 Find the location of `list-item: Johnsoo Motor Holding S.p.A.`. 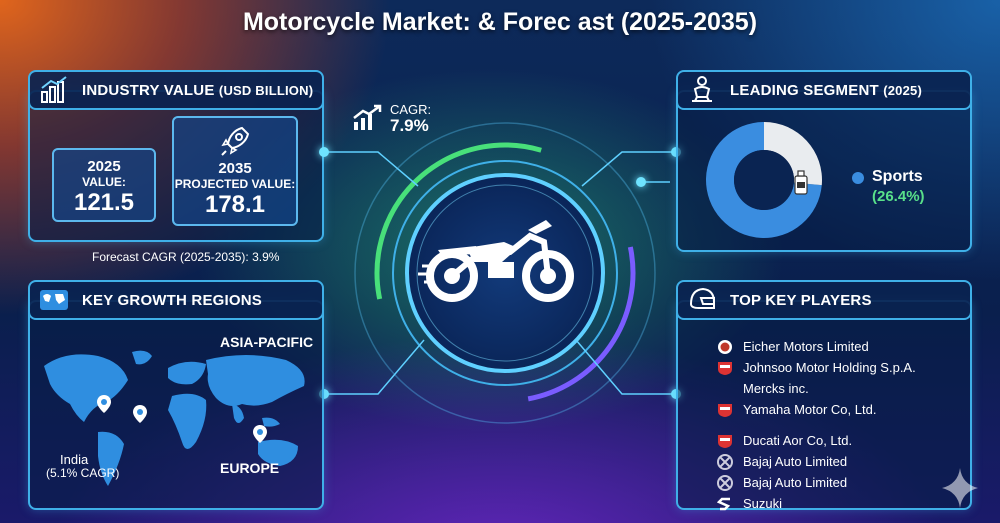

list-item: Johnsoo Motor Holding S.p.A. is located at coordinates (816, 367).